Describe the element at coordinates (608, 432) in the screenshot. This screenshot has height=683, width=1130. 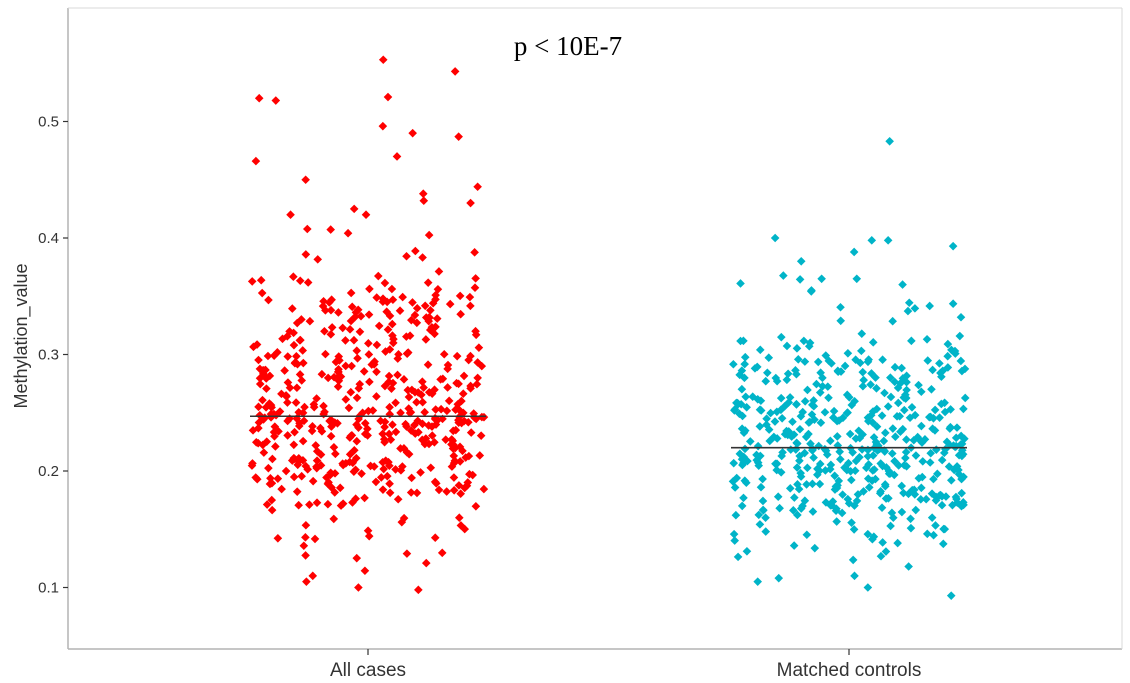
I see `mean-lines` at that location.